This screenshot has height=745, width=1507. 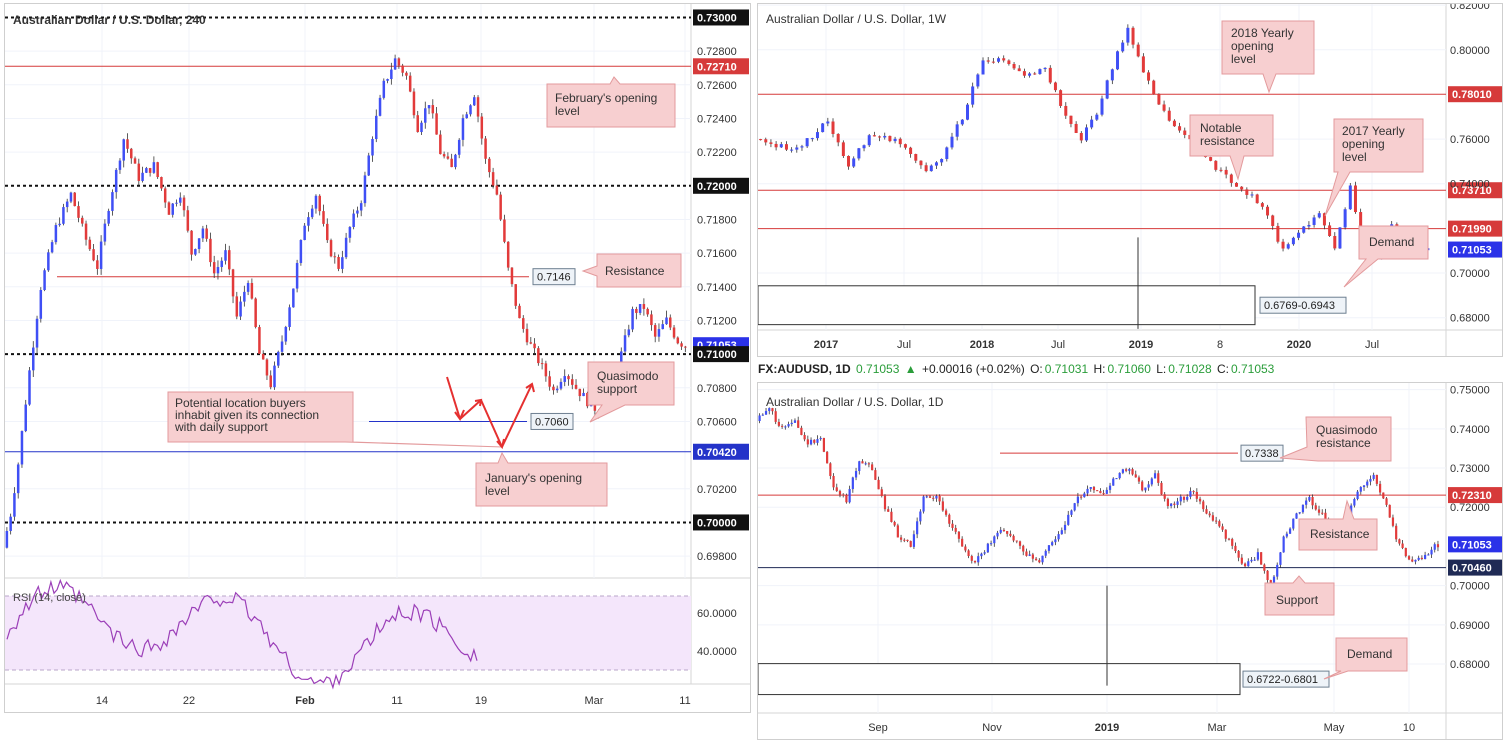 I want to click on h4-annotation-february: February's opening level, so click(x=611, y=102).